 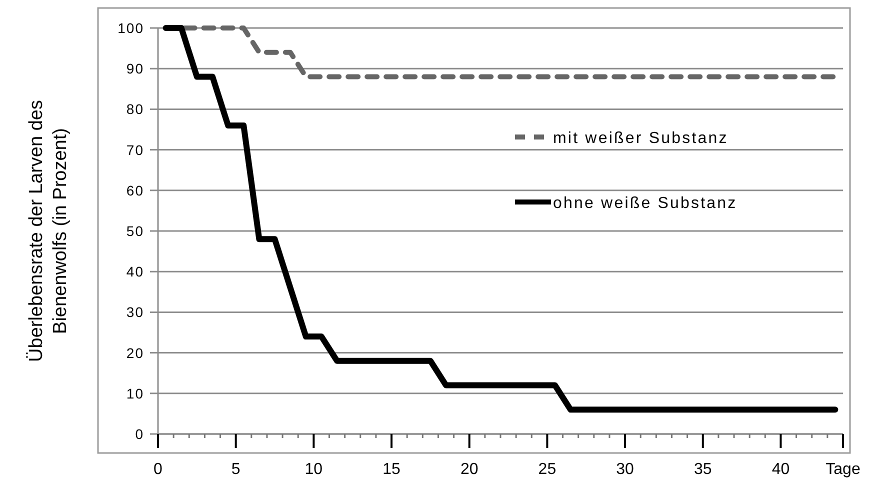 I want to click on y-tick-label: 90, so click(x=135, y=68).